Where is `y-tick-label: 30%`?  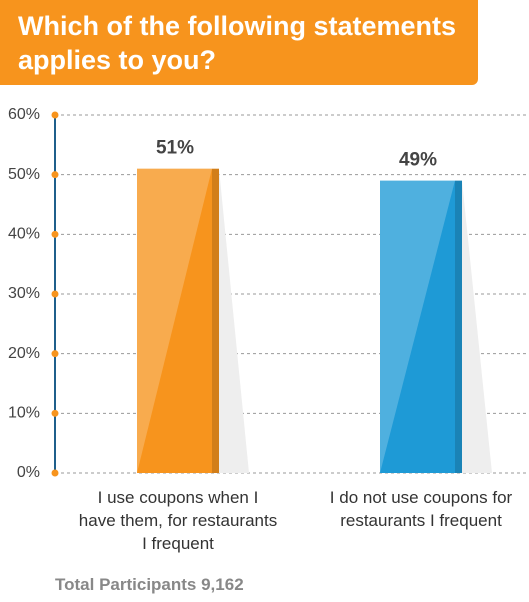
y-tick-label: 30% is located at coordinates (24, 293).